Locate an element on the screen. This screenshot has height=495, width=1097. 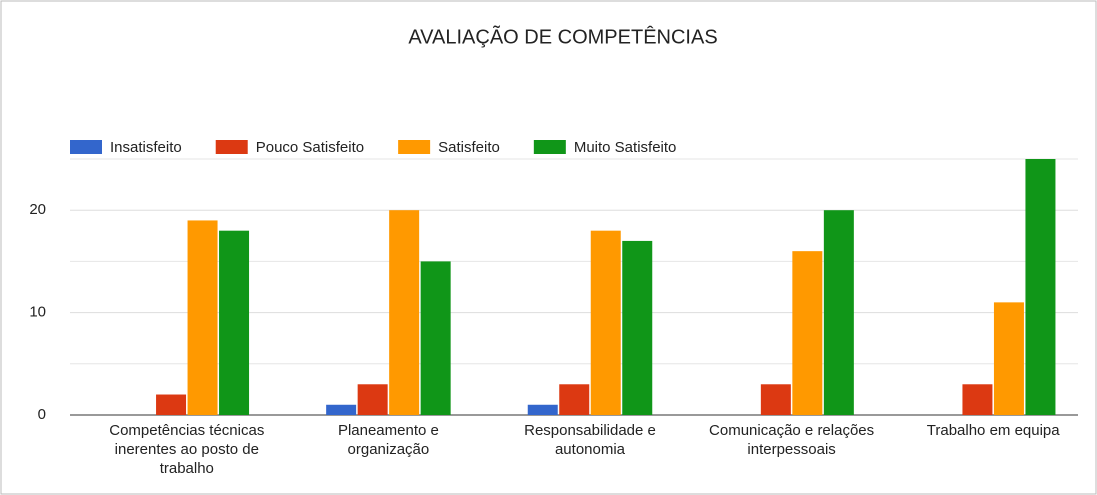
y-tick-label: 0 is located at coordinates (42, 414).